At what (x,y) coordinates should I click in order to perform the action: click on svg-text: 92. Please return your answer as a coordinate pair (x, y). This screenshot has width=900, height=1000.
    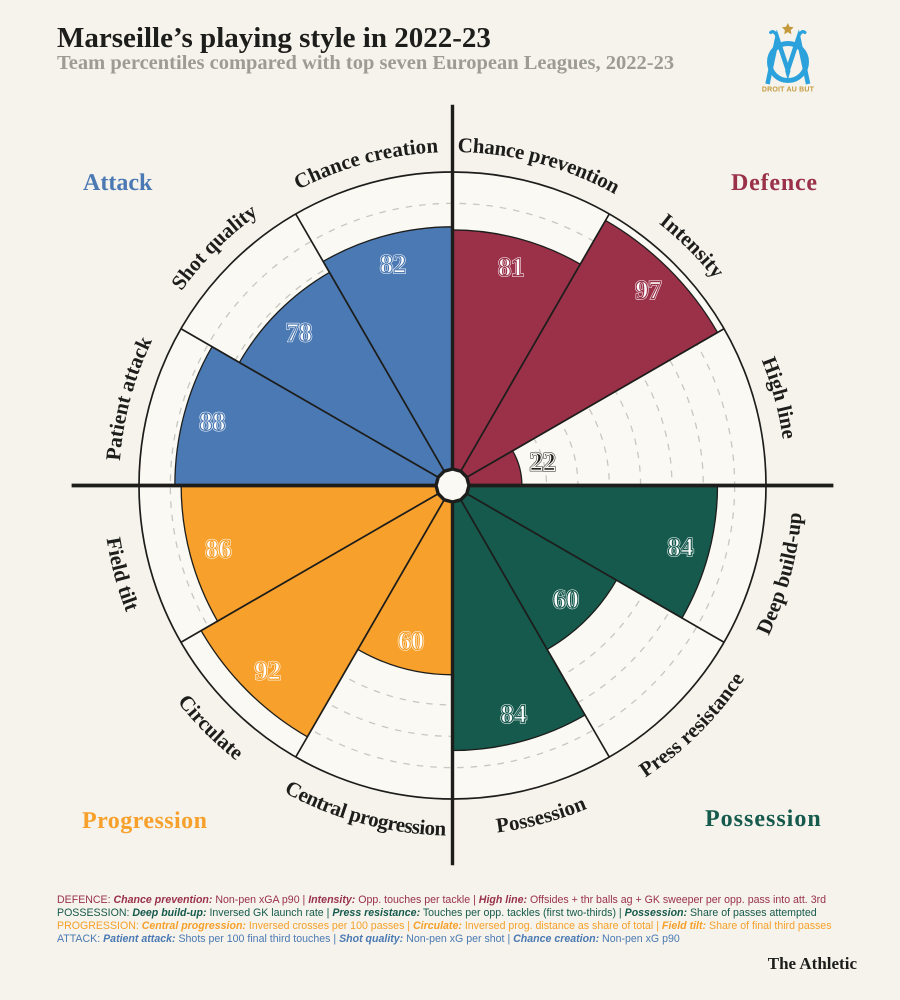
    Looking at the image, I should click on (268, 670).